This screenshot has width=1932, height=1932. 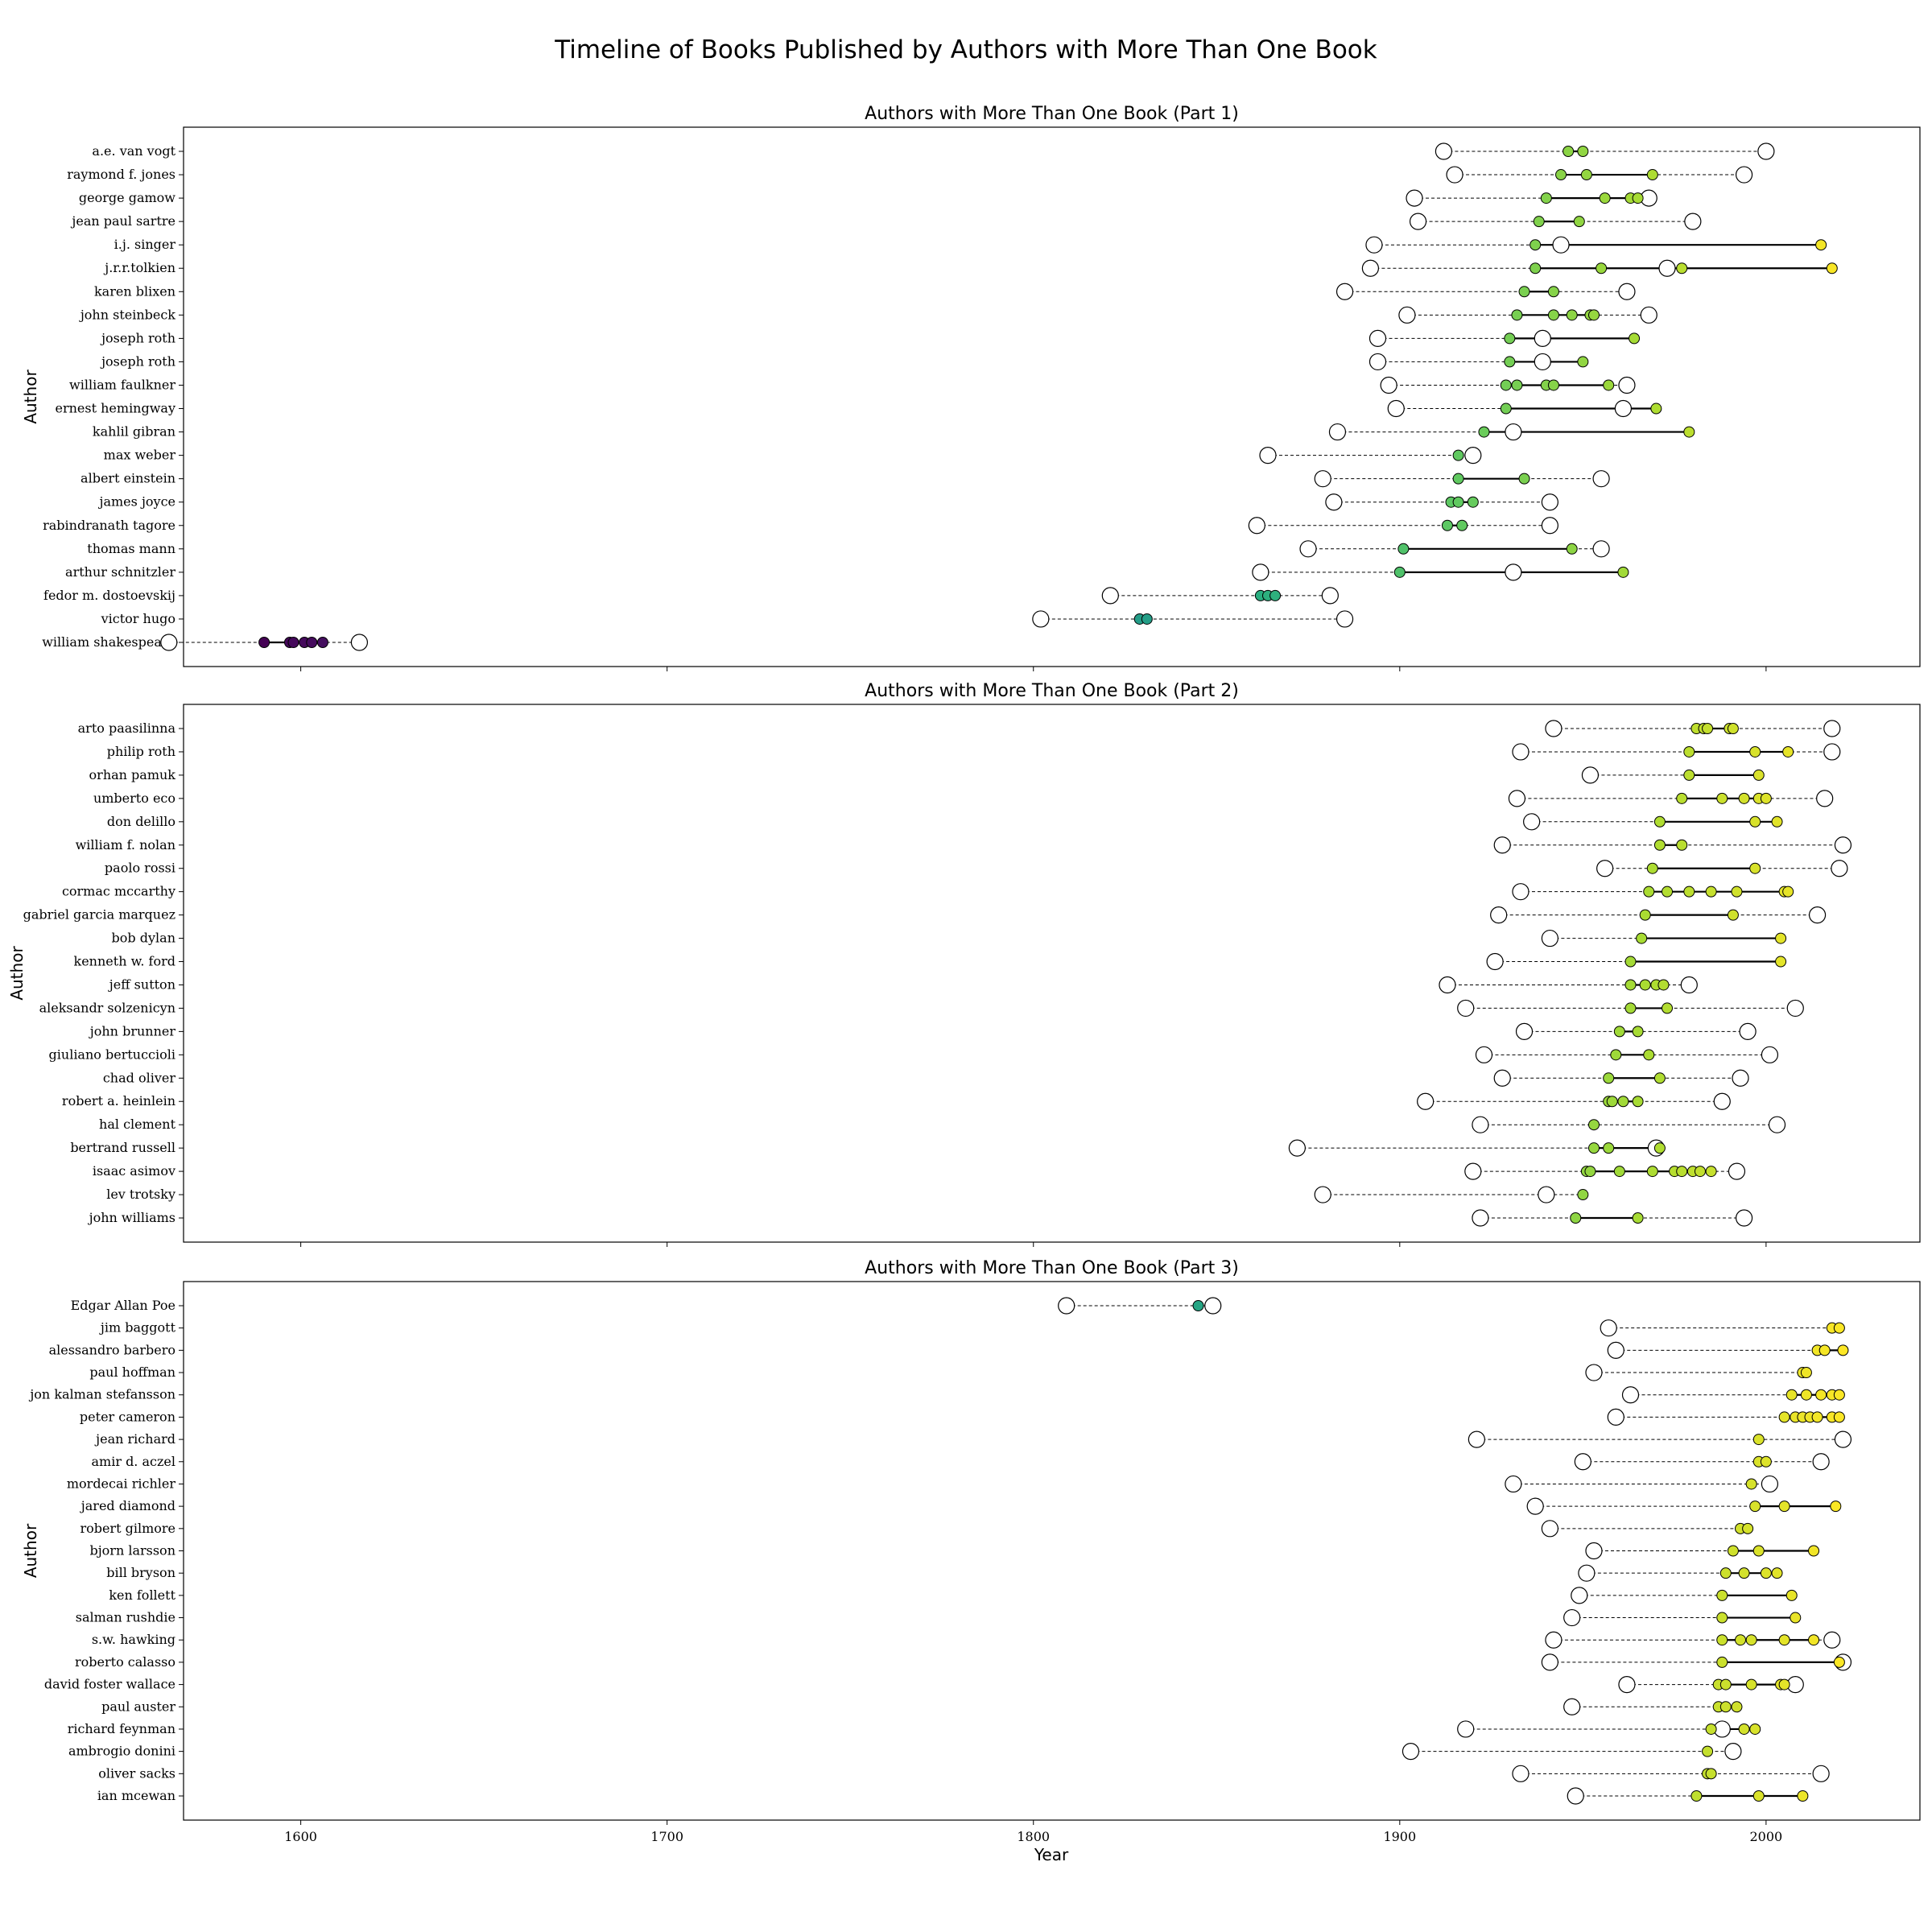 I want to click on y-tick-label: max weber, so click(x=140, y=455).